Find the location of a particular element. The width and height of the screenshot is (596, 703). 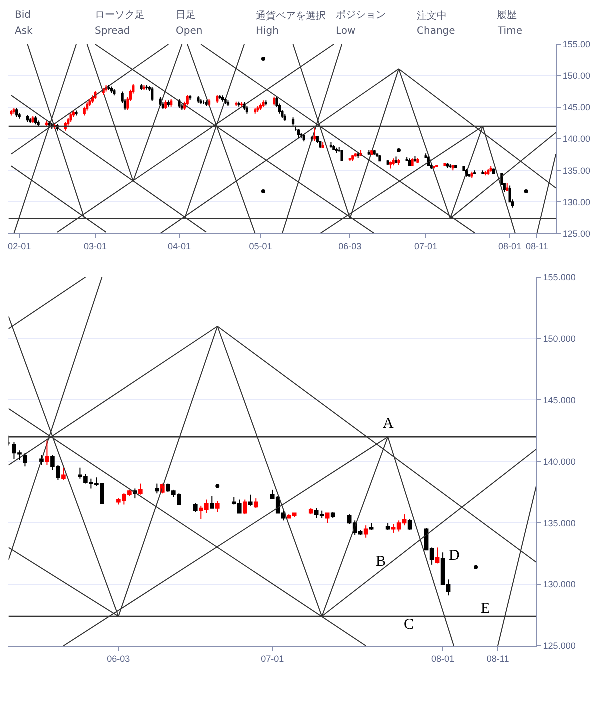

annotation: B is located at coordinates (381, 562).